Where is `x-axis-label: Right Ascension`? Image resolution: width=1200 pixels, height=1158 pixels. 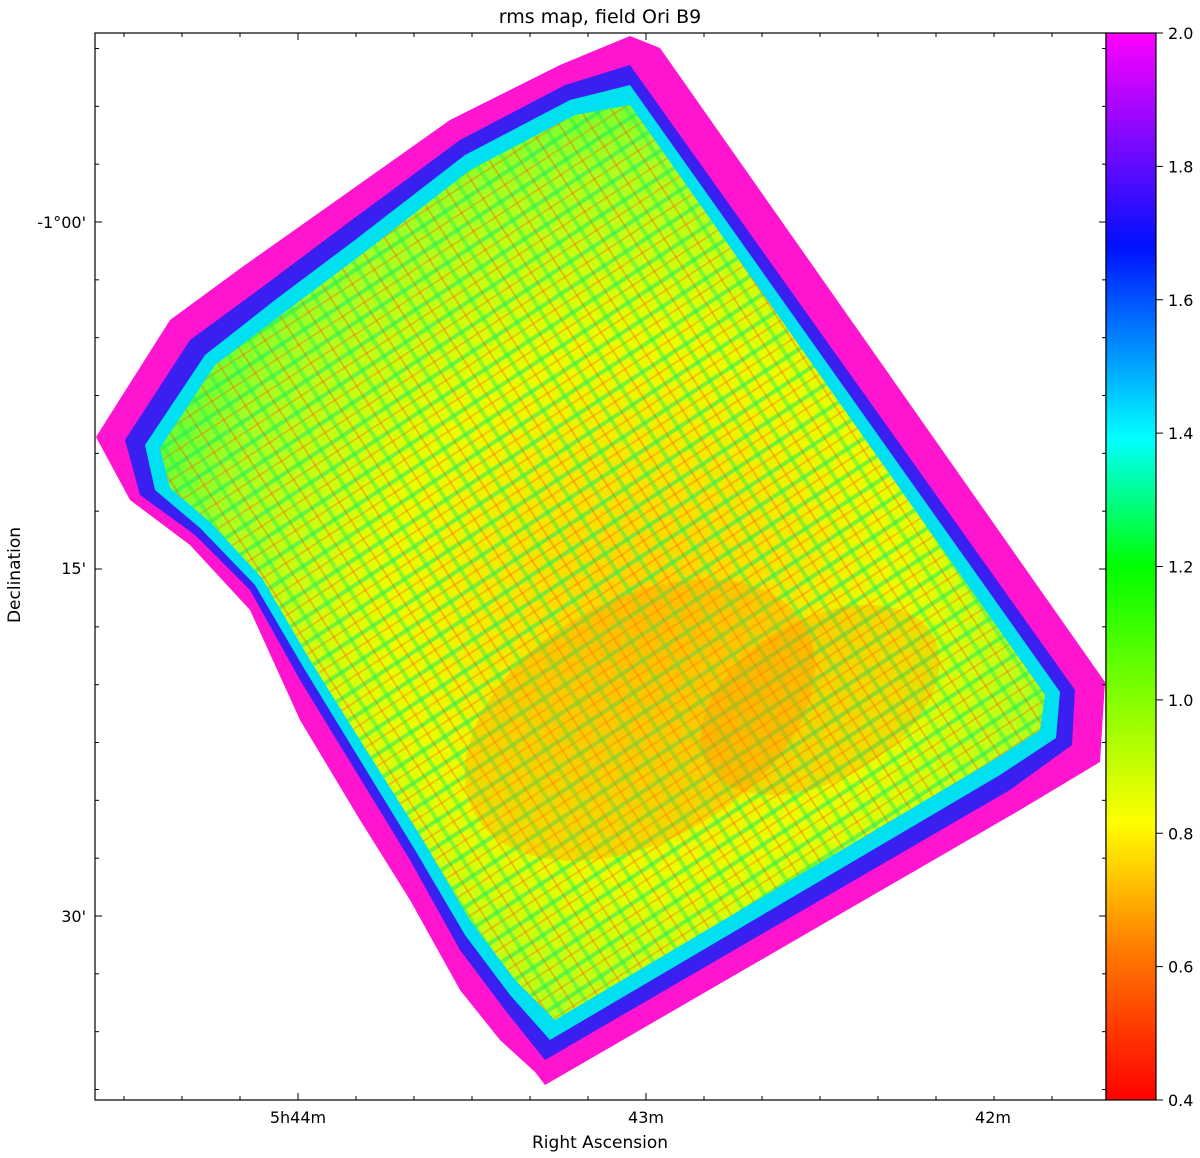 x-axis-label: Right Ascension is located at coordinates (600, 1143).